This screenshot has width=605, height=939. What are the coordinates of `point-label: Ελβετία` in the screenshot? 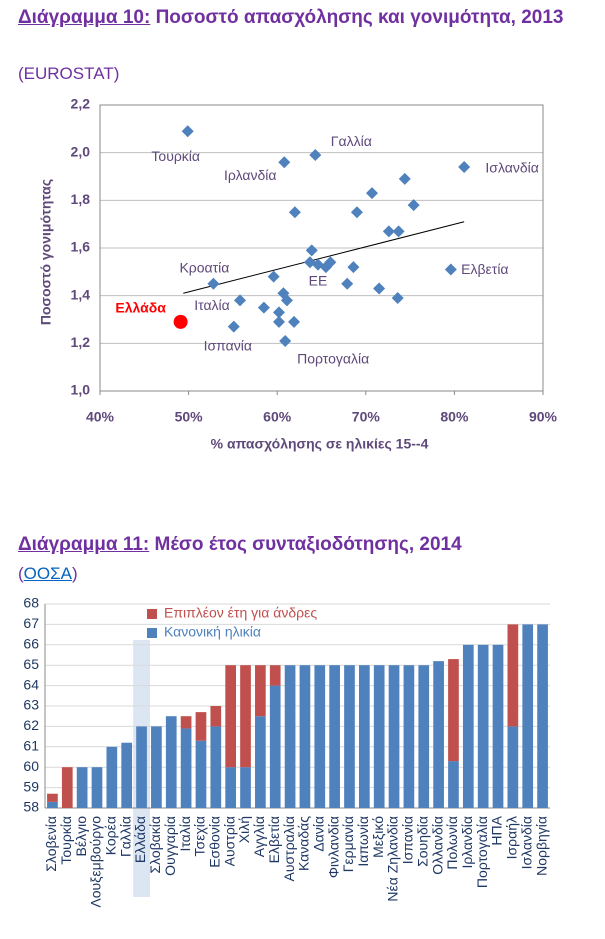 It's located at (484, 269).